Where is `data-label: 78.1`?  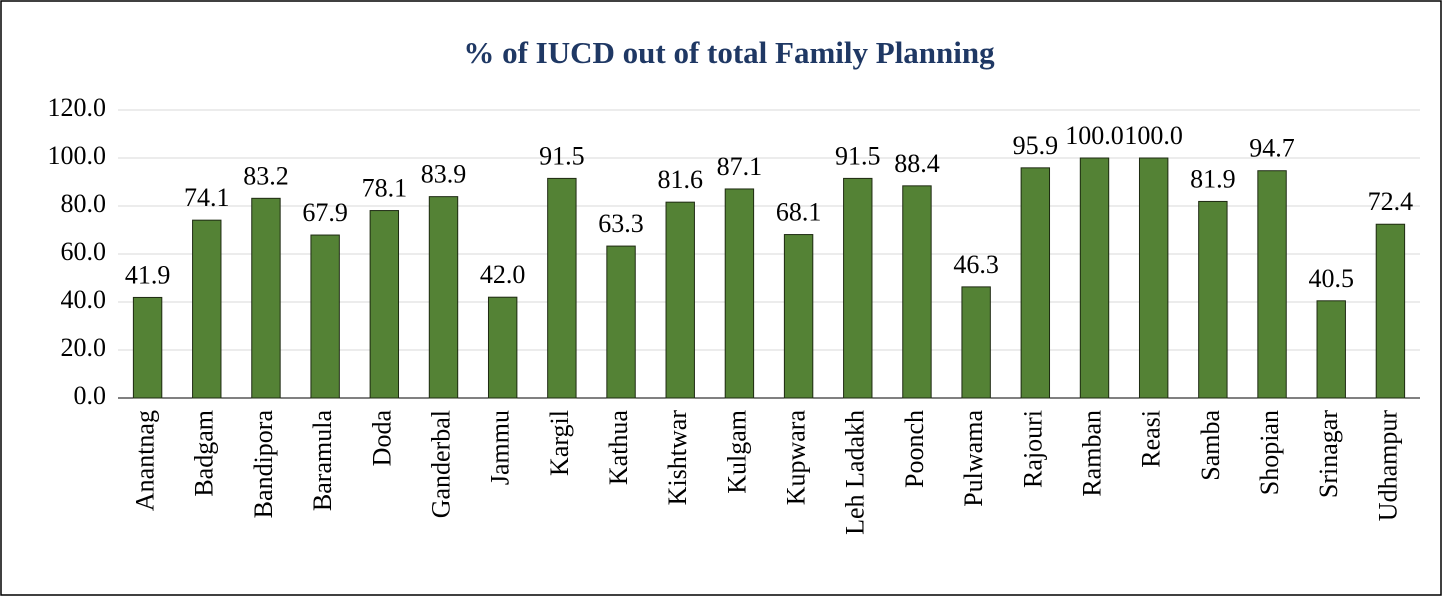 data-label: 78.1 is located at coordinates (385, 188).